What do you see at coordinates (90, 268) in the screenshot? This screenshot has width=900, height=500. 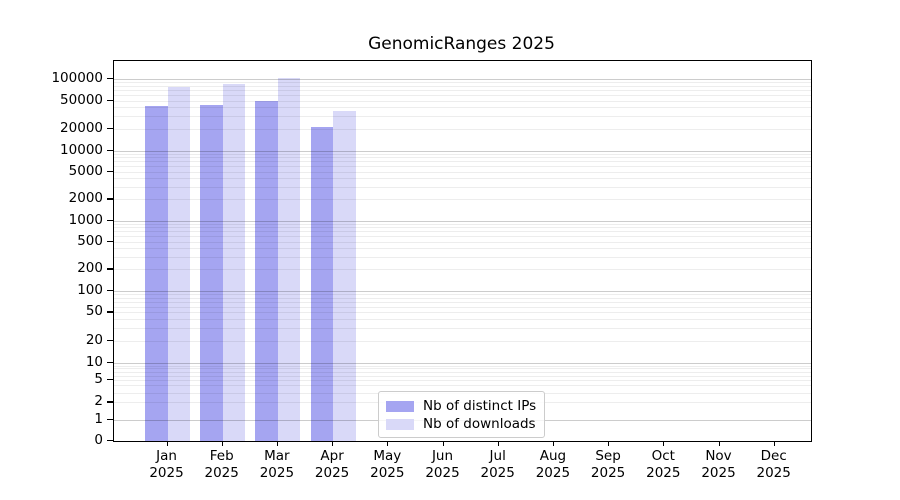 I see `y-tick-label: 200` at bounding box center [90, 268].